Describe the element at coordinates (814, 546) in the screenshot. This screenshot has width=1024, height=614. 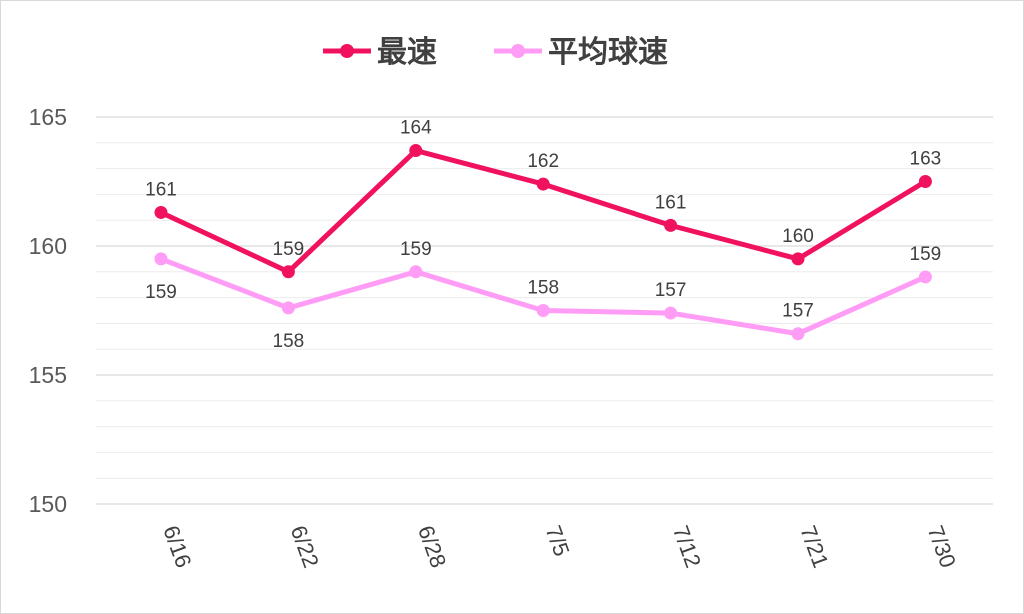
I see `x-tick-label: 7/21` at that location.